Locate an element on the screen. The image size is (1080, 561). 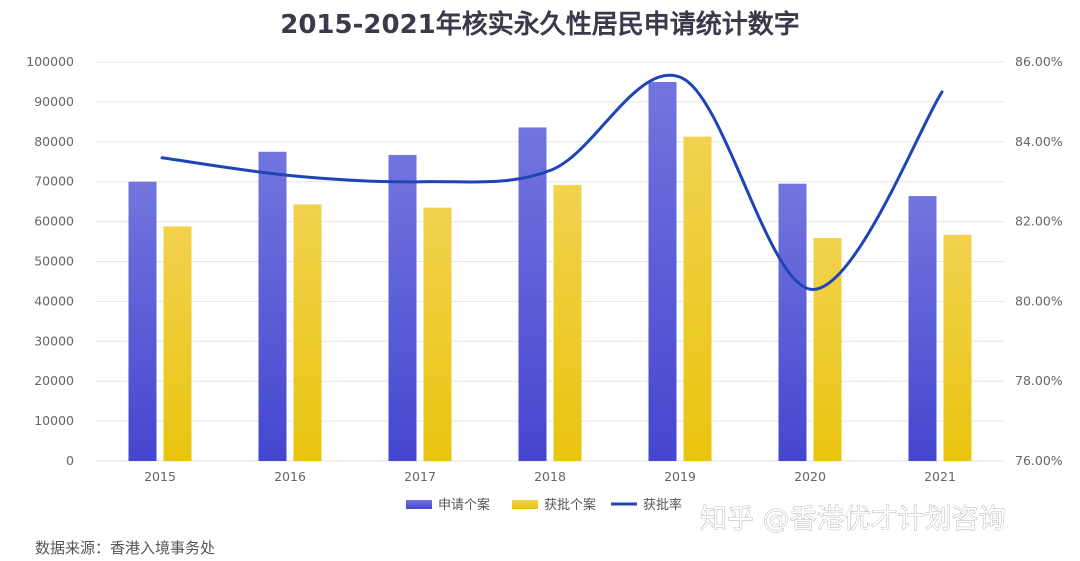
right-tick-label: 80.00% is located at coordinates (1039, 300).